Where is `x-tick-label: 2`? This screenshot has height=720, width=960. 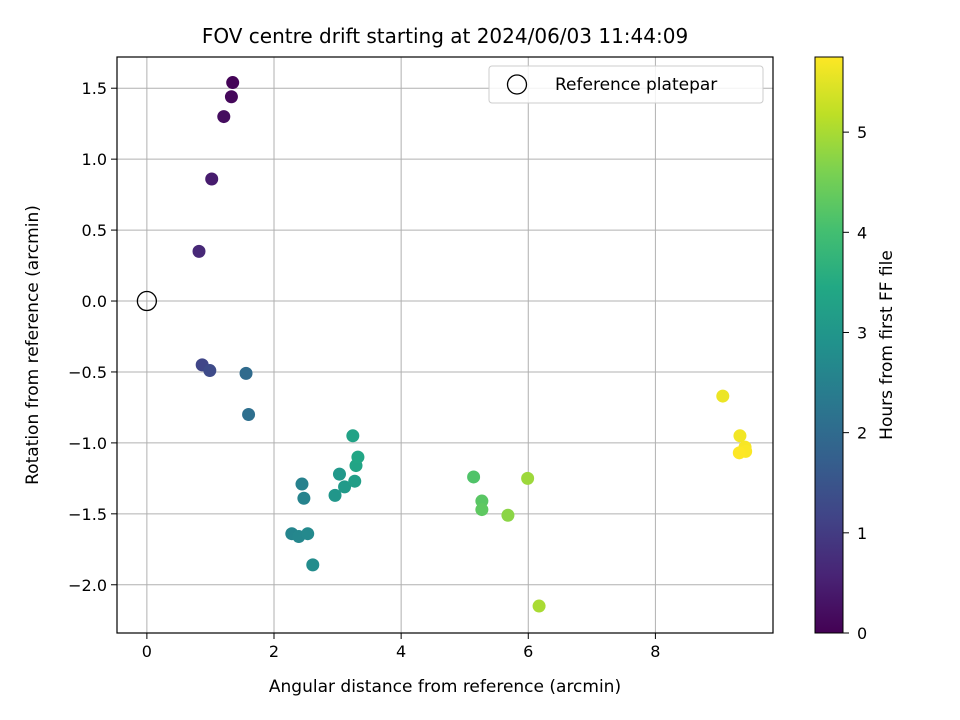
x-tick-label: 2 is located at coordinates (274, 651).